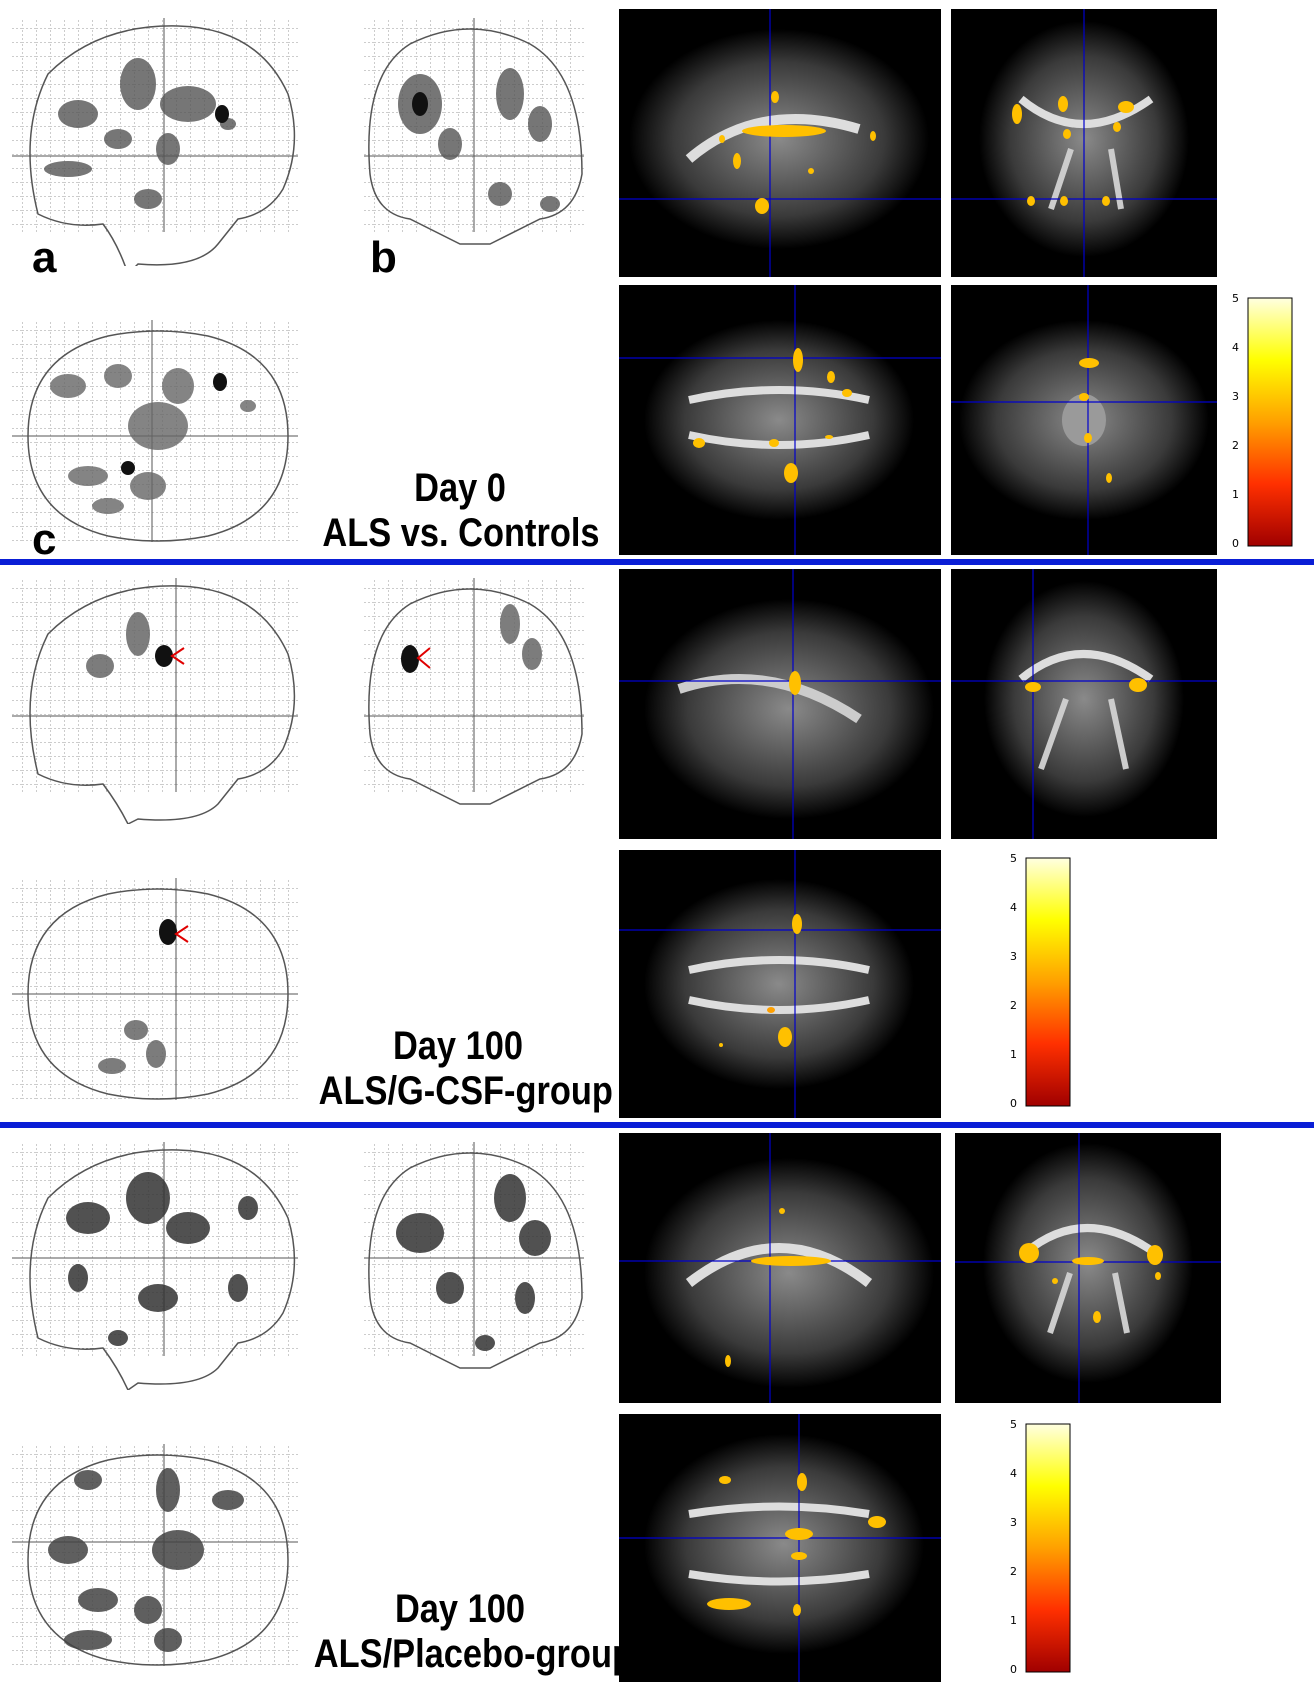 This screenshot has width=1314, height=1687. What do you see at coordinates (475, 699) in the screenshot?
I see `glass-brain-coronal-gcsf` at bounding box center [475, 699].